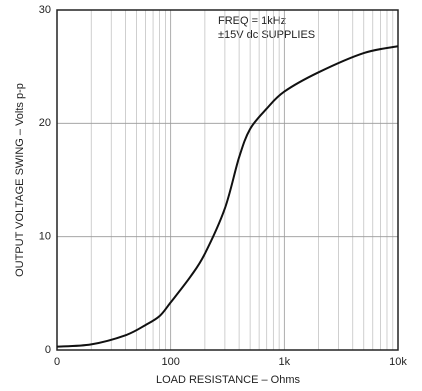 The height and width of the screenshot is (391, 422). Describe the element at coordinates (170, 362) in the screenshot. I see `x-tick-label: 100` at that location.